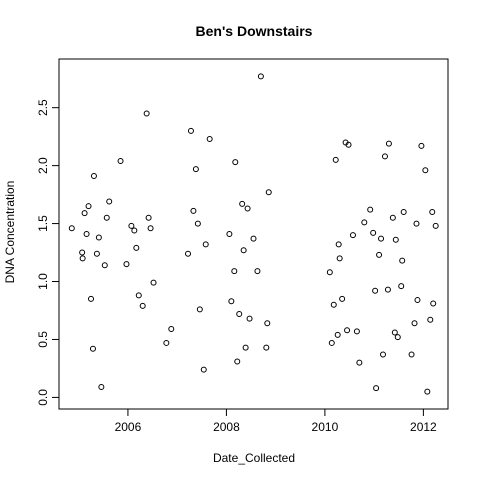 This screenshot has width=480, height=480. Describe the element at coordinates (43, 339) in the screenshot. I see `y-tick-label: 0.5` at that location.